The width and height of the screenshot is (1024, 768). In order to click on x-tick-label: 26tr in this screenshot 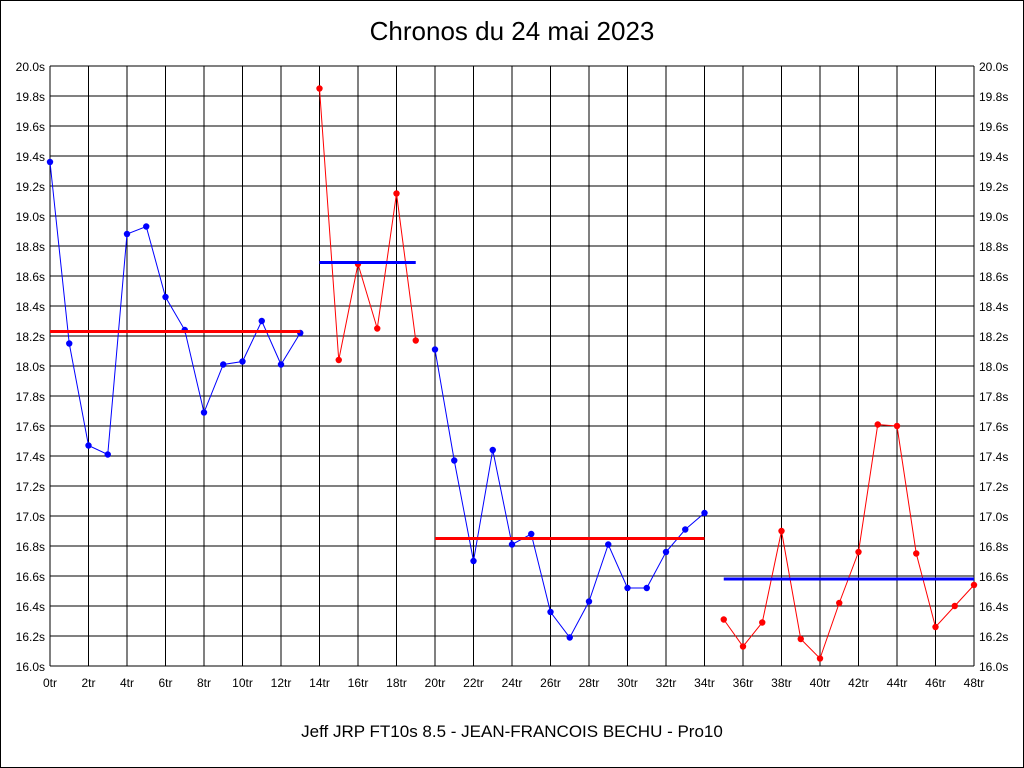, I will do `click(550, 683)`.